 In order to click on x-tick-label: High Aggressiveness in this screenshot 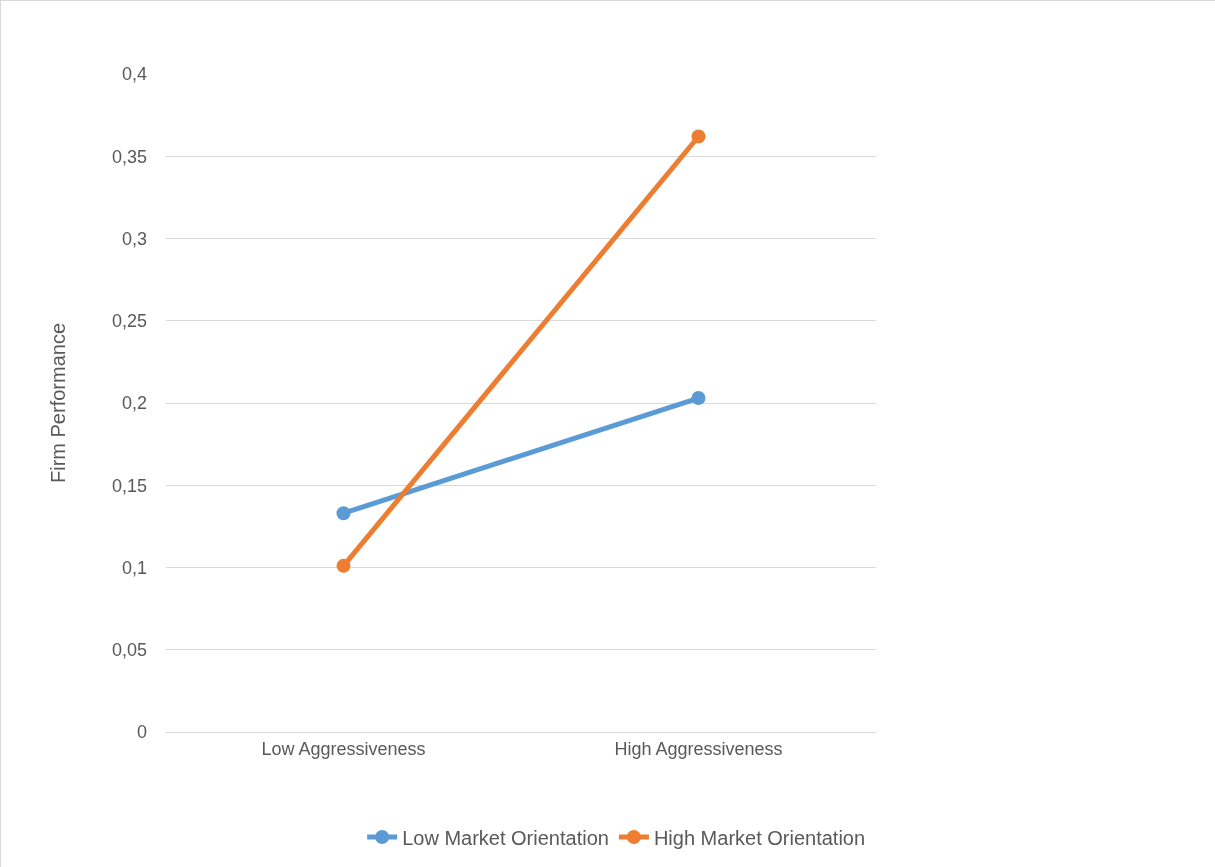, I will do `click(698, 748)`.